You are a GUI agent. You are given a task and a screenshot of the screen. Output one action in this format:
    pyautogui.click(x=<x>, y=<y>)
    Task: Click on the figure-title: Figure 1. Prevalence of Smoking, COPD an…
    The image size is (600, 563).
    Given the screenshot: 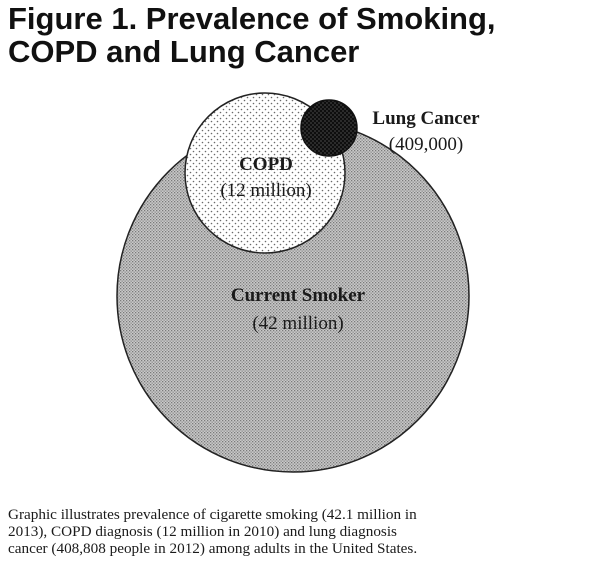 What is the action you would take?
    pyautogui.click(x=298, y=35)
    